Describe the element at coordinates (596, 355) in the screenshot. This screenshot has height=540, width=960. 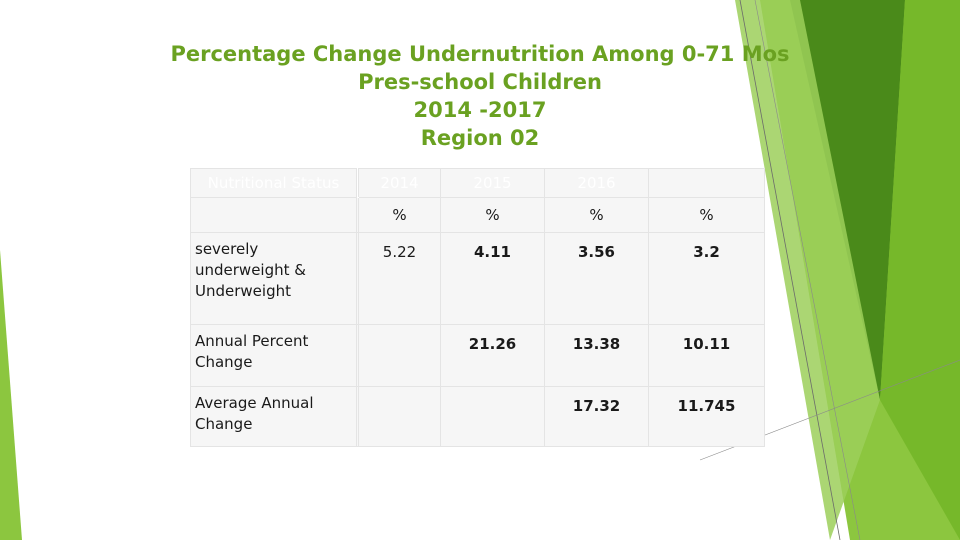
I see `cell-value: 13.38` at that location.